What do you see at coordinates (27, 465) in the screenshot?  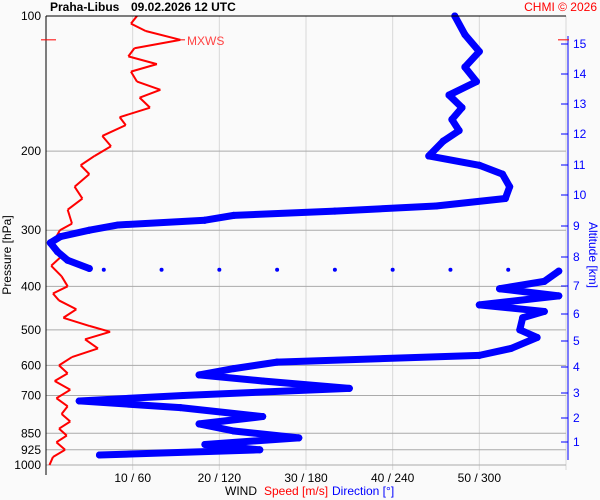 I see `y-tick-label: 1000` at bounding box center [27, 465].